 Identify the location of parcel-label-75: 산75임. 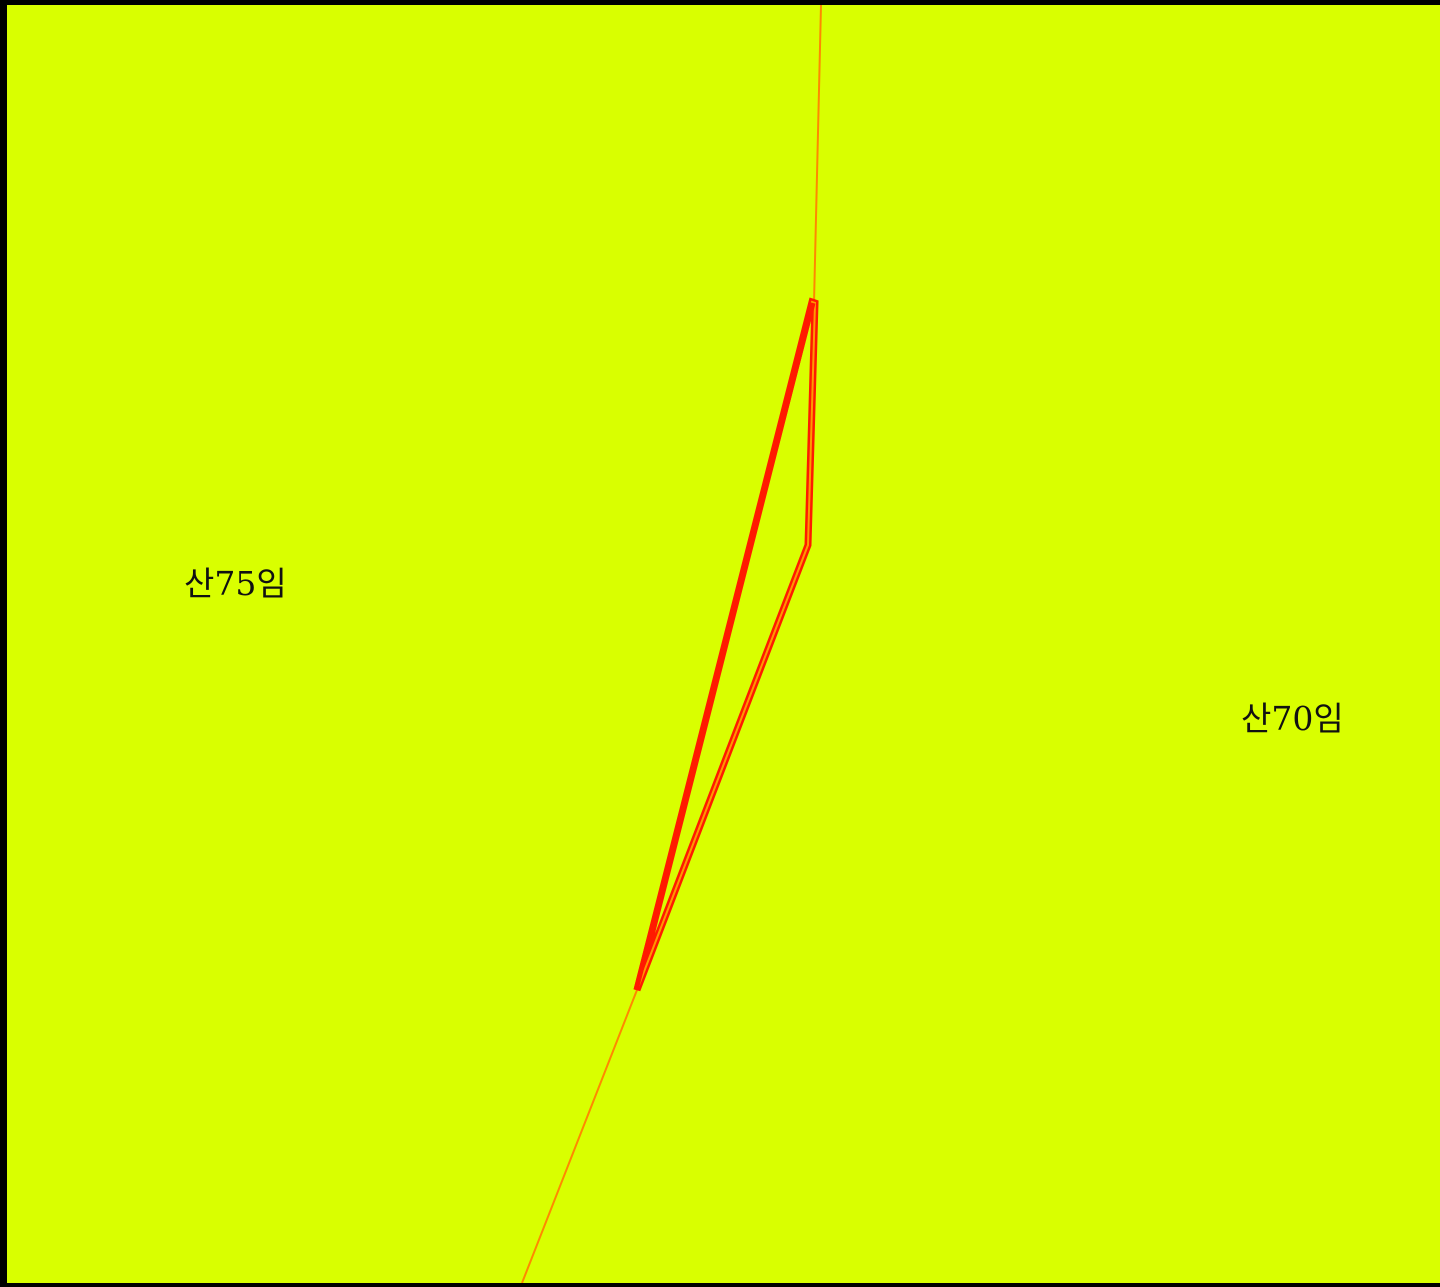
(235, 583).